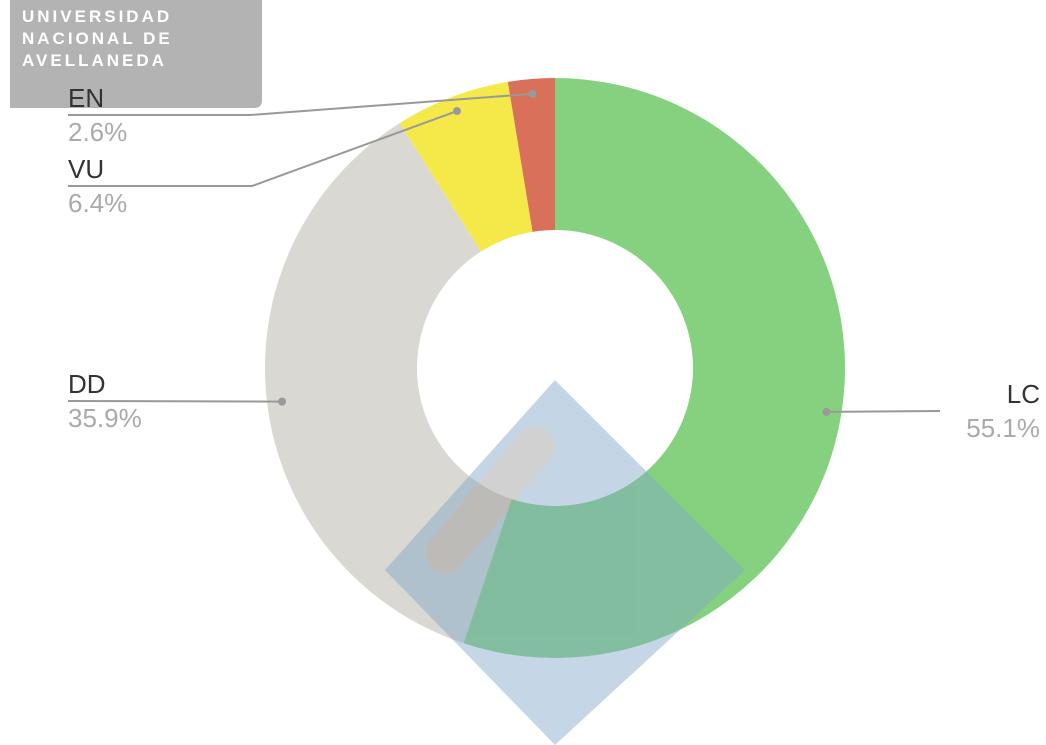  I want to click on category-label: EN, so click(86, 98).